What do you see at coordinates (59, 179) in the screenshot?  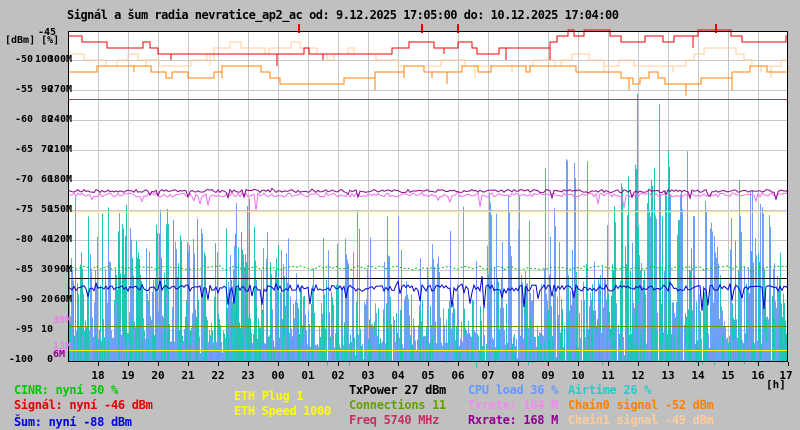 I see `y-tick-mbit: 180M` at bounding box center [59, 179].